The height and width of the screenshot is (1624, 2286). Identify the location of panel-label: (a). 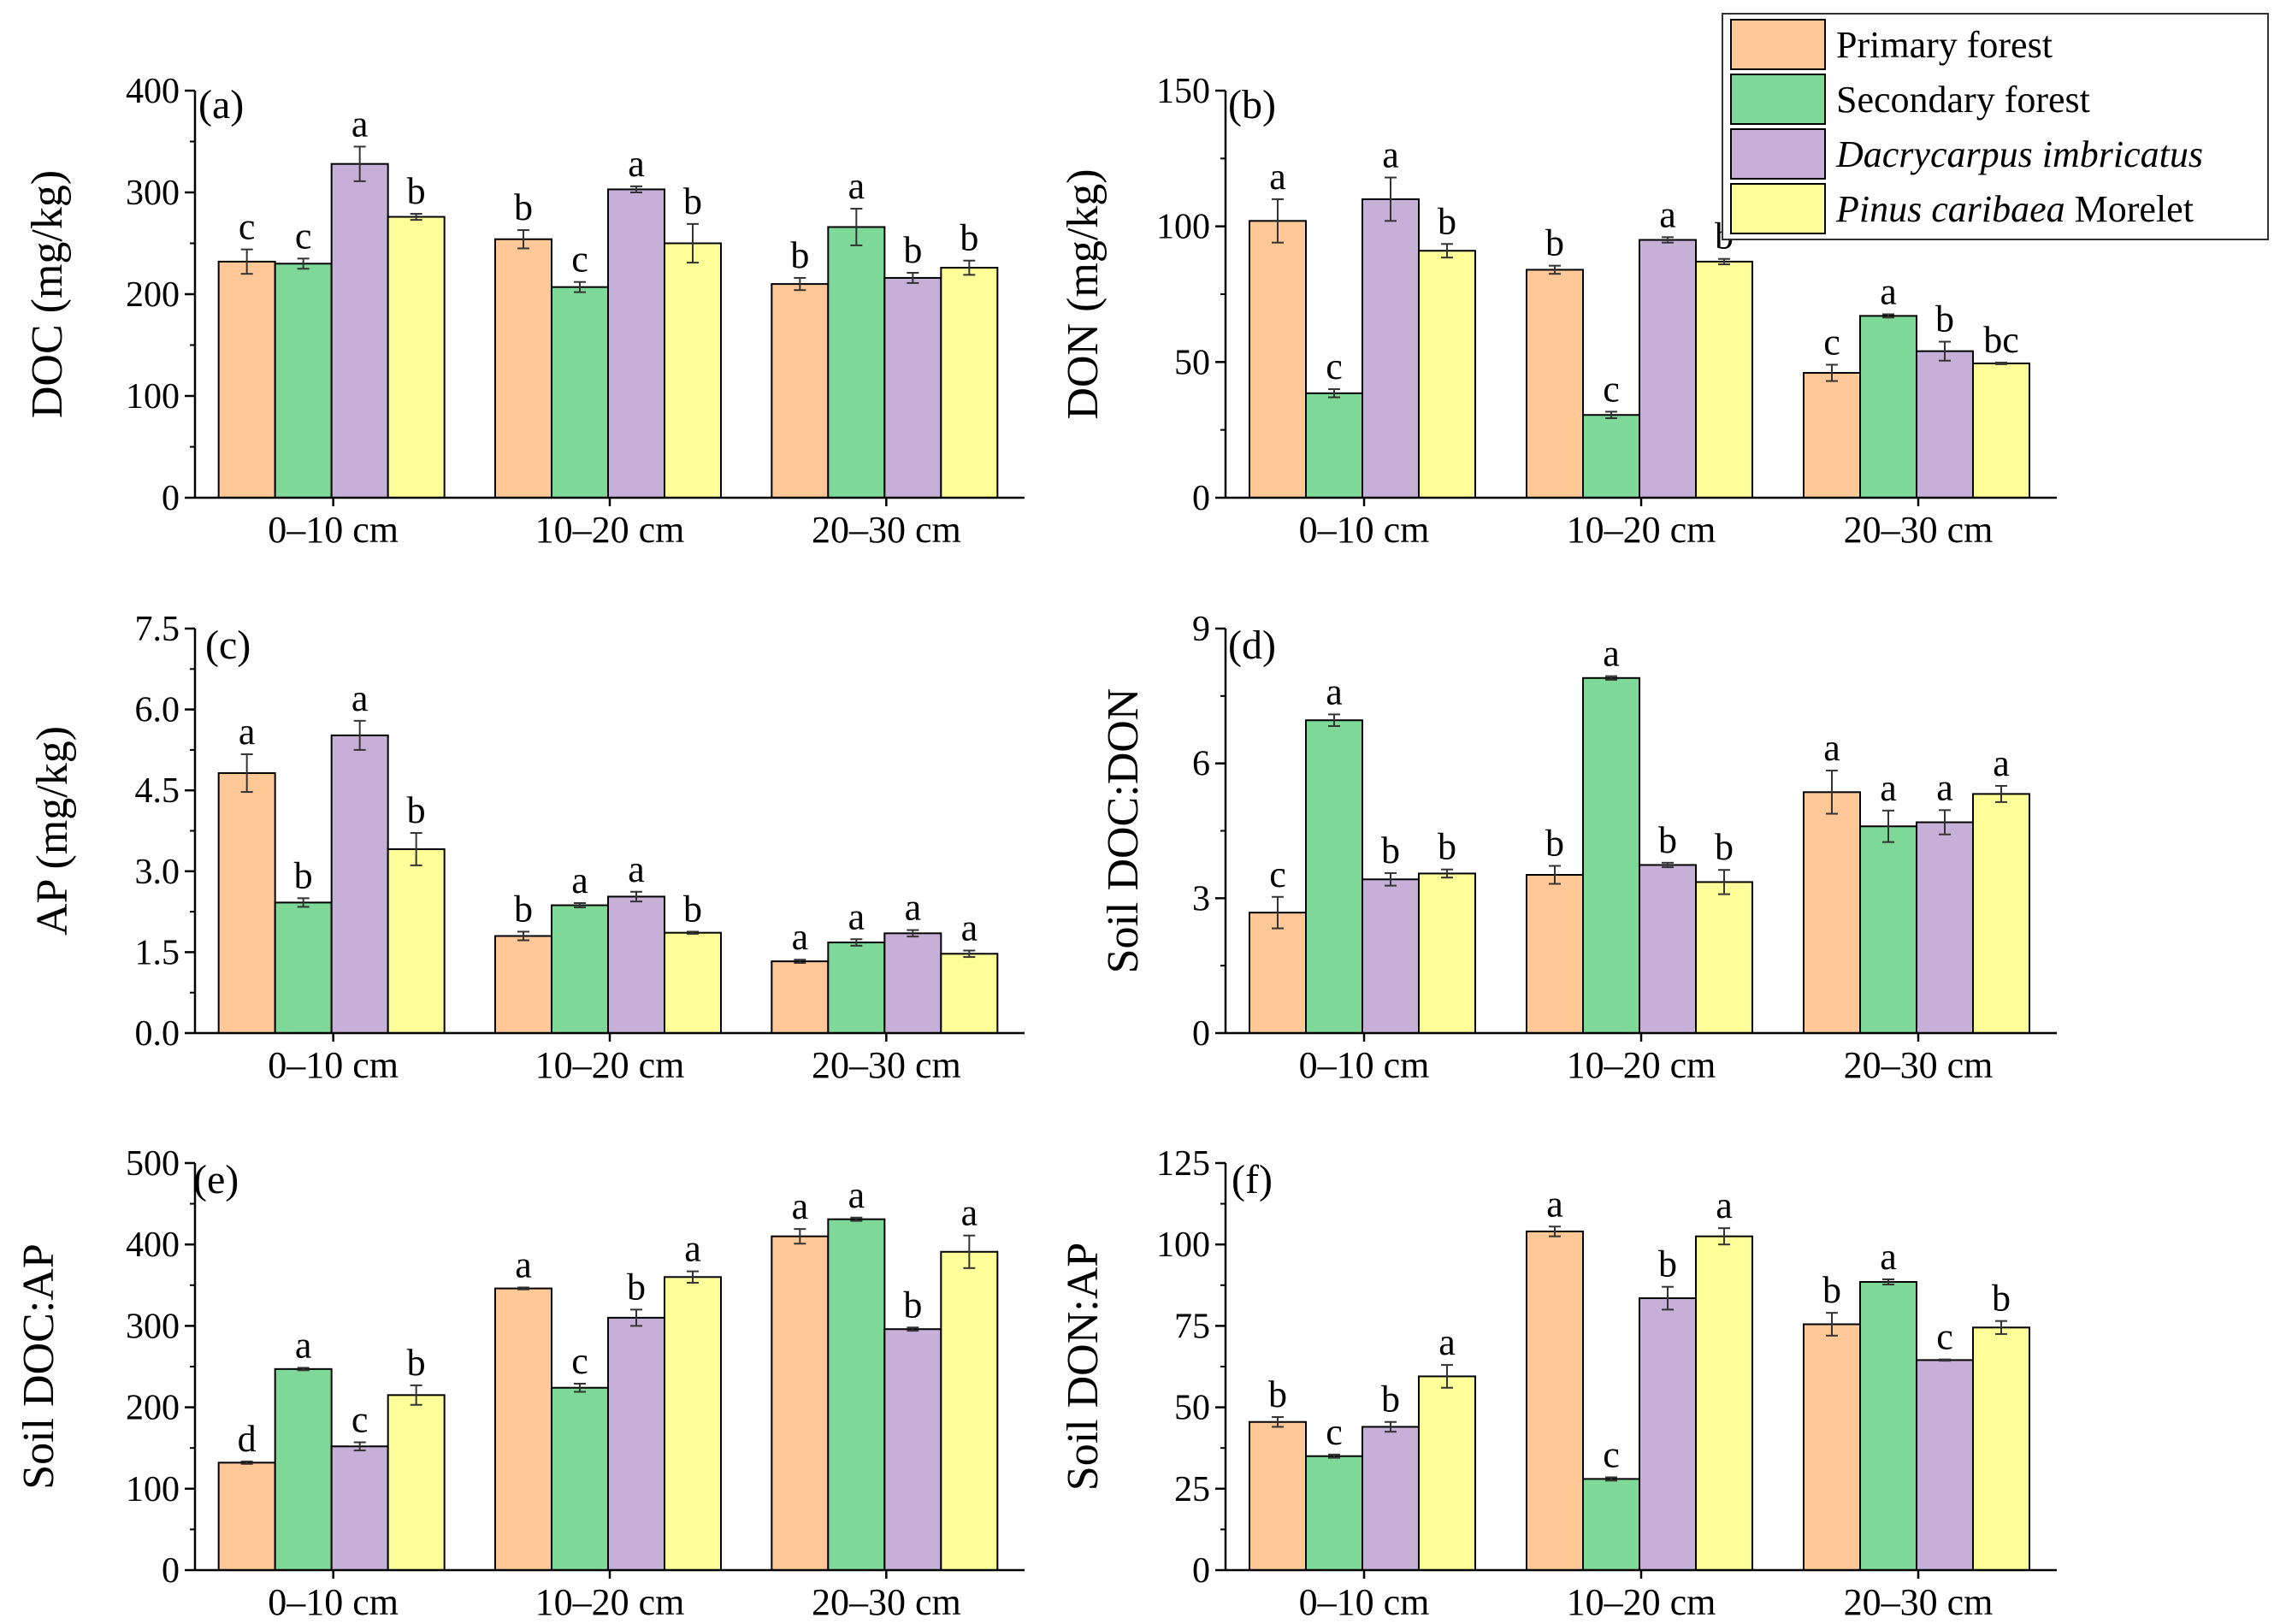
(221, 104).